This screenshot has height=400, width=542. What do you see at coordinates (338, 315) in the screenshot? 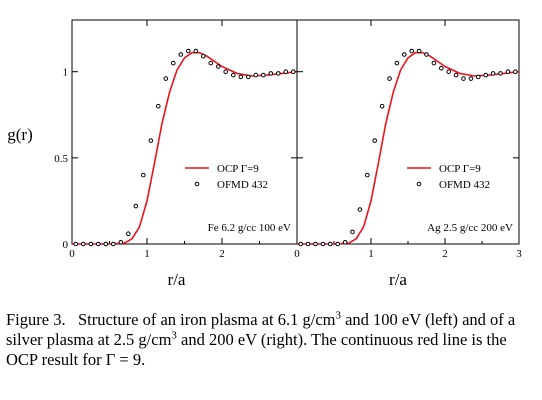
I see `caption-sup1: 3` at bounding box center [338, 315].